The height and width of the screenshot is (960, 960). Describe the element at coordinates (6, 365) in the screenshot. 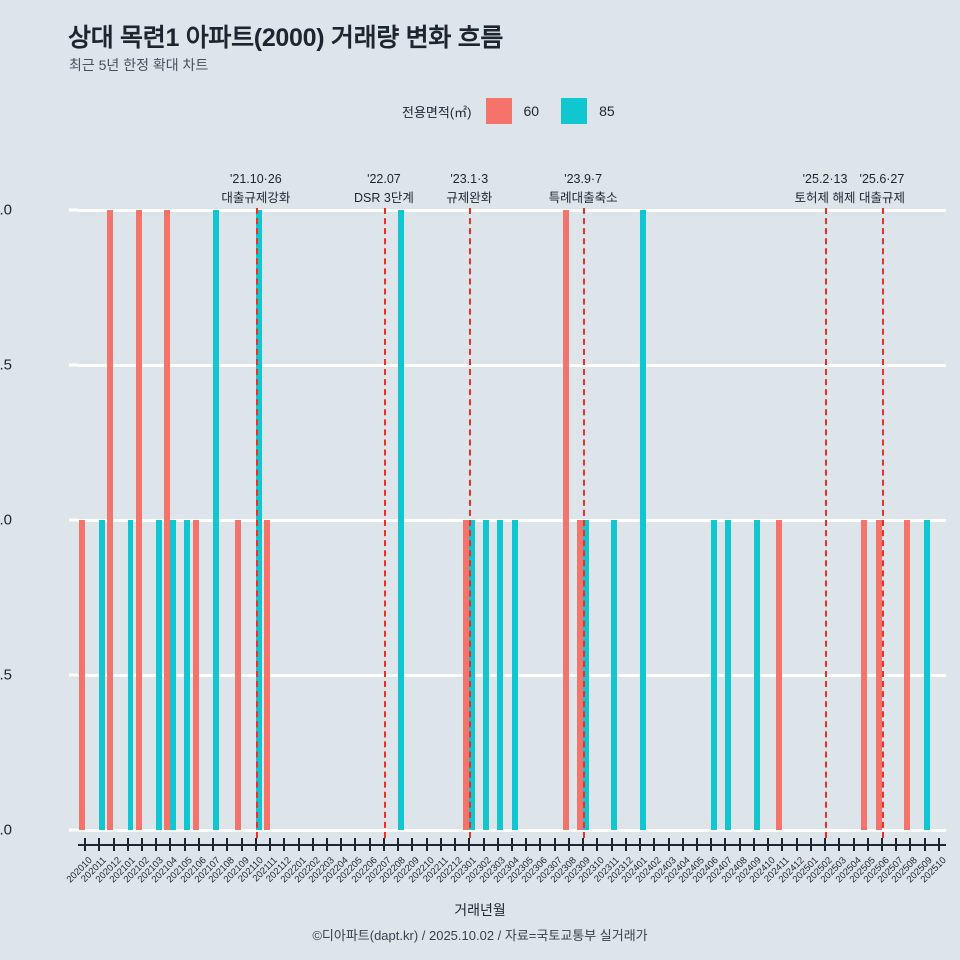

I see `y-tick-label: 1.5` at that location.